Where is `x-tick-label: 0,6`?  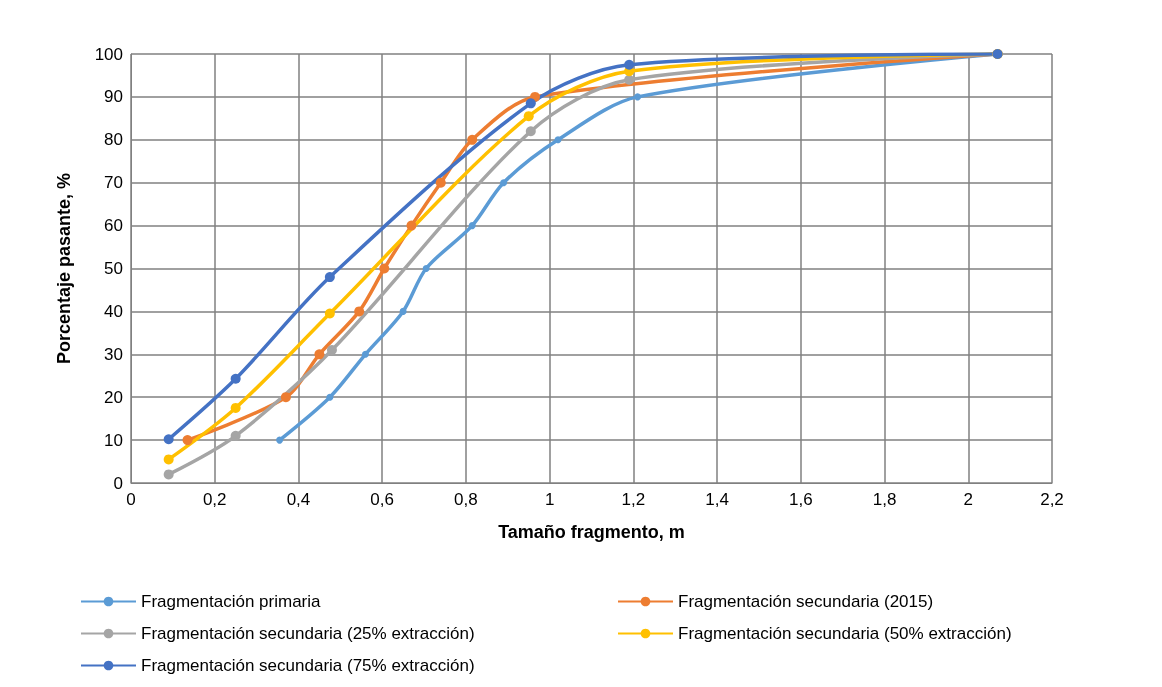 x-tick-label: 0,6 is located at coordinates (382, 499).